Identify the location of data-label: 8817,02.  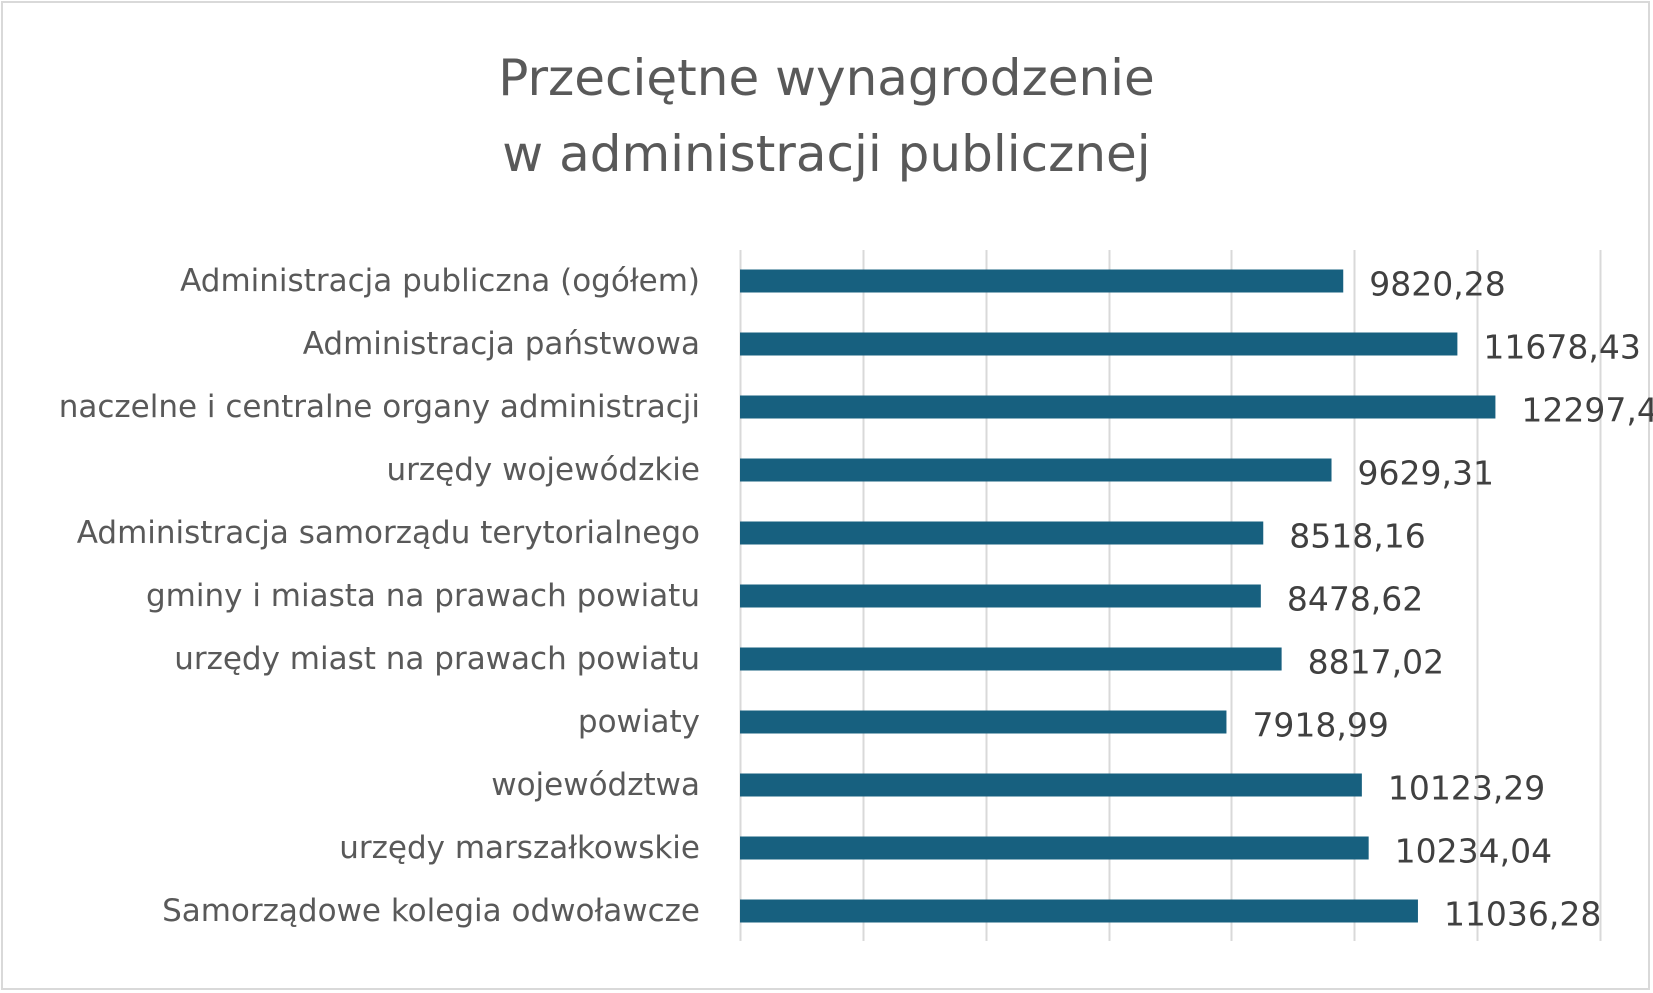
(1376, 662).